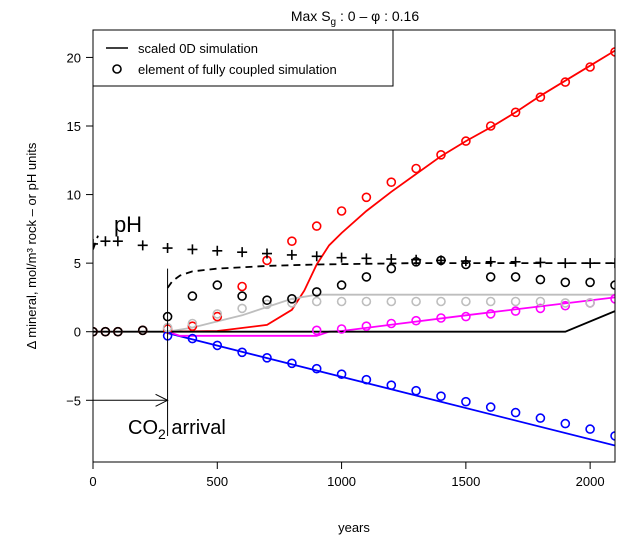  What do you see at coordinates (162, 434) in the screenshot?
I see `co2-label-subscript: 2` at bounding box center [162, 434].